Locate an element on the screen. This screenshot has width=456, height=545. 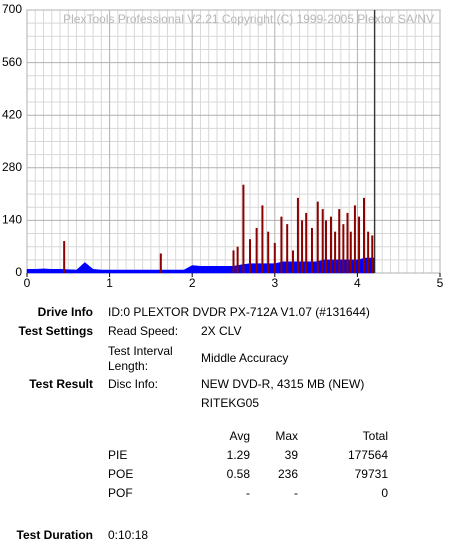
x-tick-label: 1 is located at coordinates (109, 283).